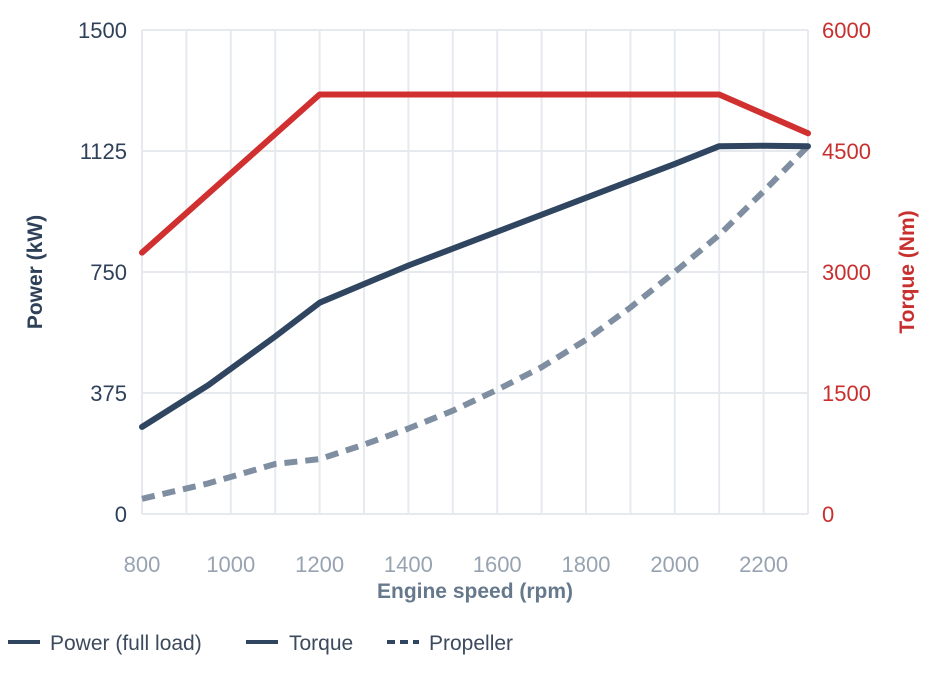  Describe the element at coordinates (121, 514) in the screenshot. I see `y-tick-label-left: 0` at that location.